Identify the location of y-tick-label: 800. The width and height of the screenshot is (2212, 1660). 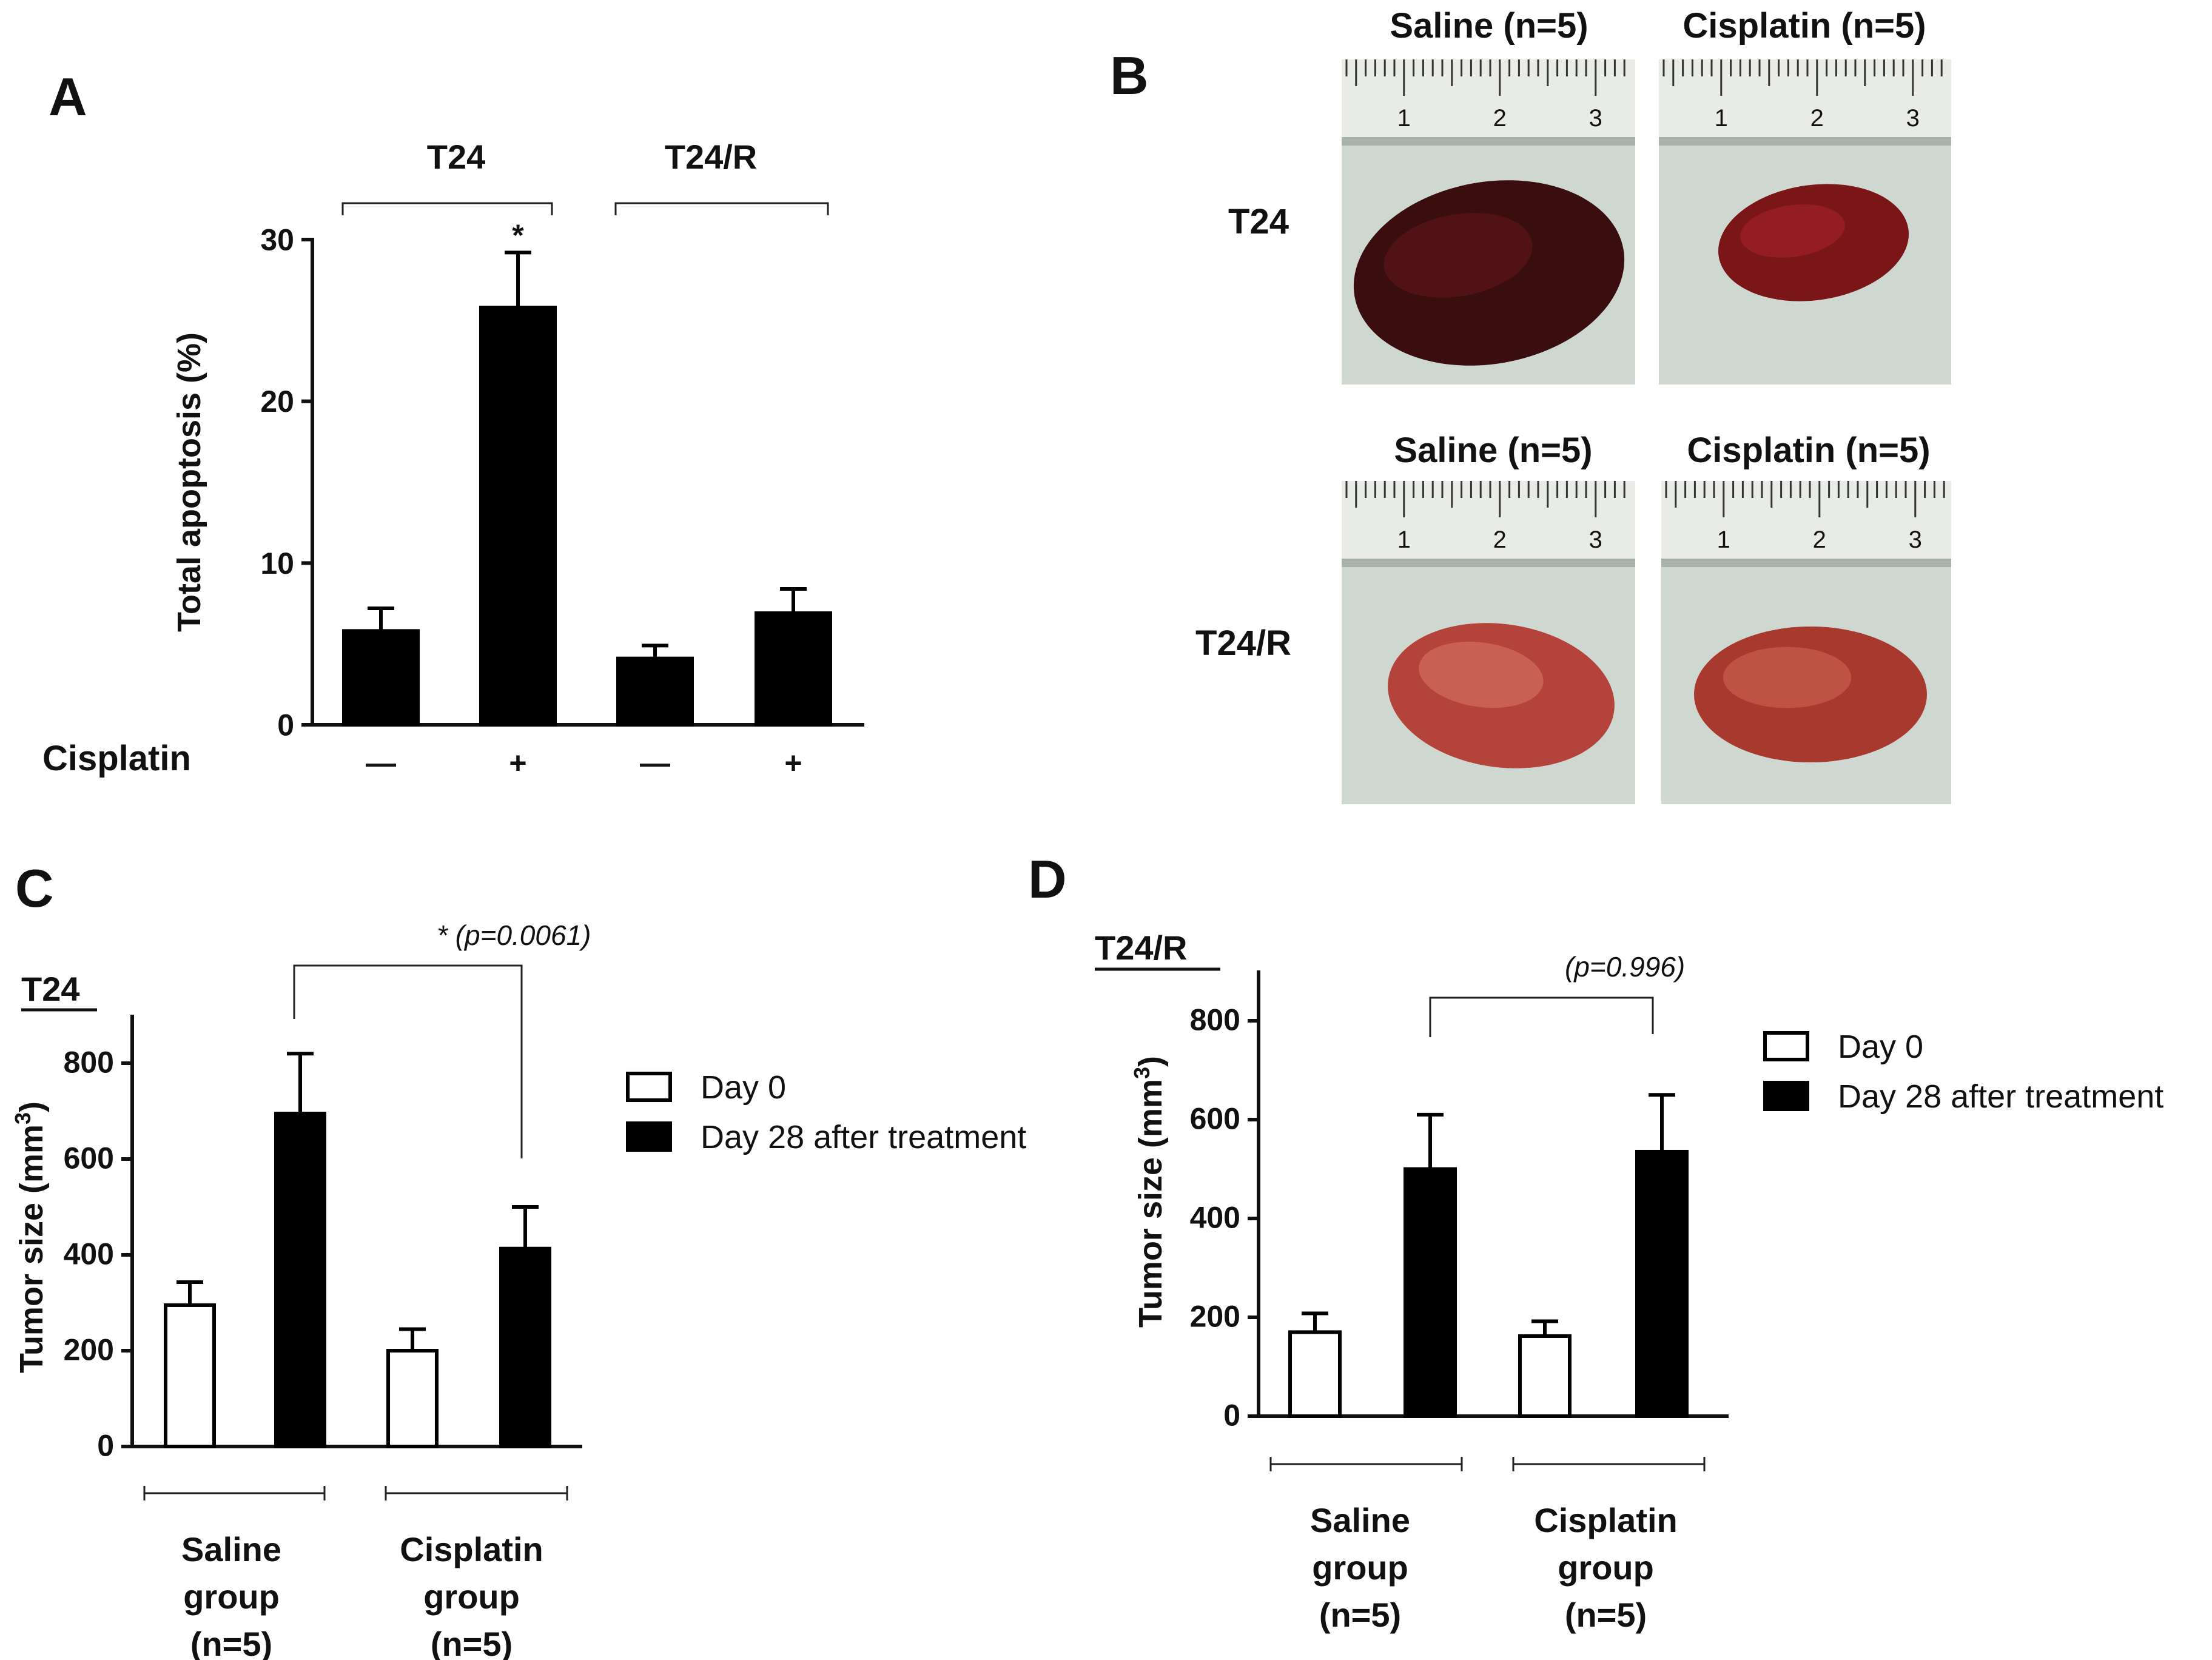
(1215, 1020).